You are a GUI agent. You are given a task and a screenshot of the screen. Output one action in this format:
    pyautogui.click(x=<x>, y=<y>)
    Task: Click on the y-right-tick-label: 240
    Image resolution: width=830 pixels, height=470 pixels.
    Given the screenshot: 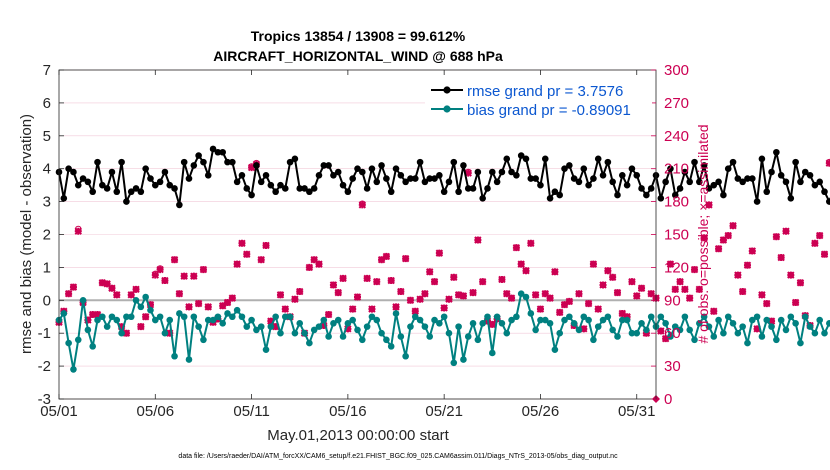 What is the action you would take?
    pyautogui.click(x=676, y=136)
    